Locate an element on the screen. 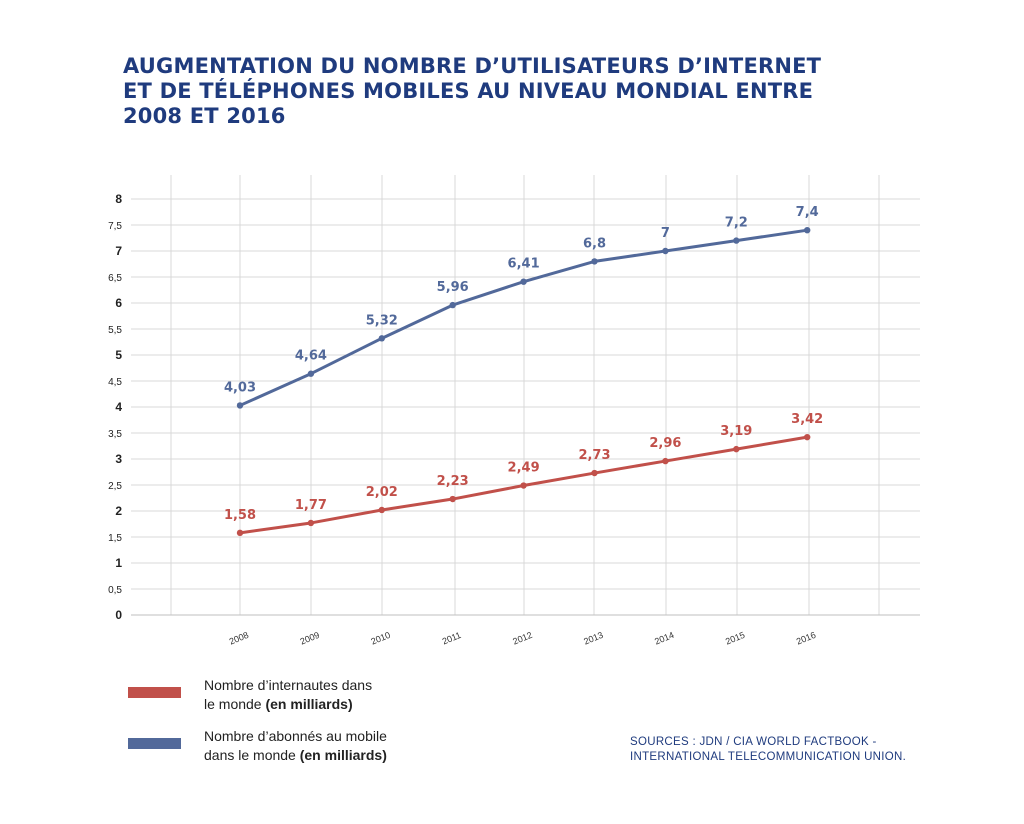  x-tick-label: 2010 is located at coordinates (381, 638).